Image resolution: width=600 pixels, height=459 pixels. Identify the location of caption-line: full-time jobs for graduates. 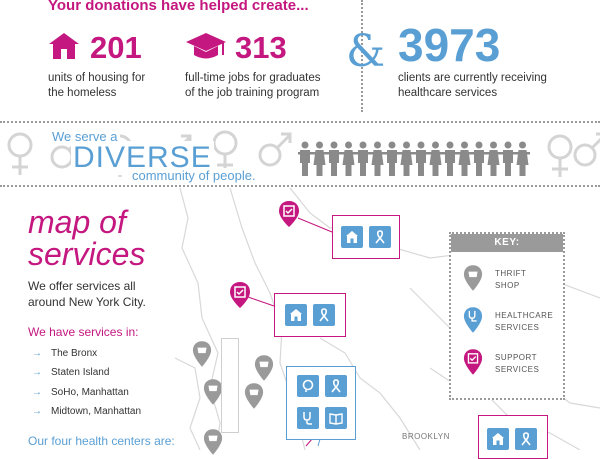
(253, 78).